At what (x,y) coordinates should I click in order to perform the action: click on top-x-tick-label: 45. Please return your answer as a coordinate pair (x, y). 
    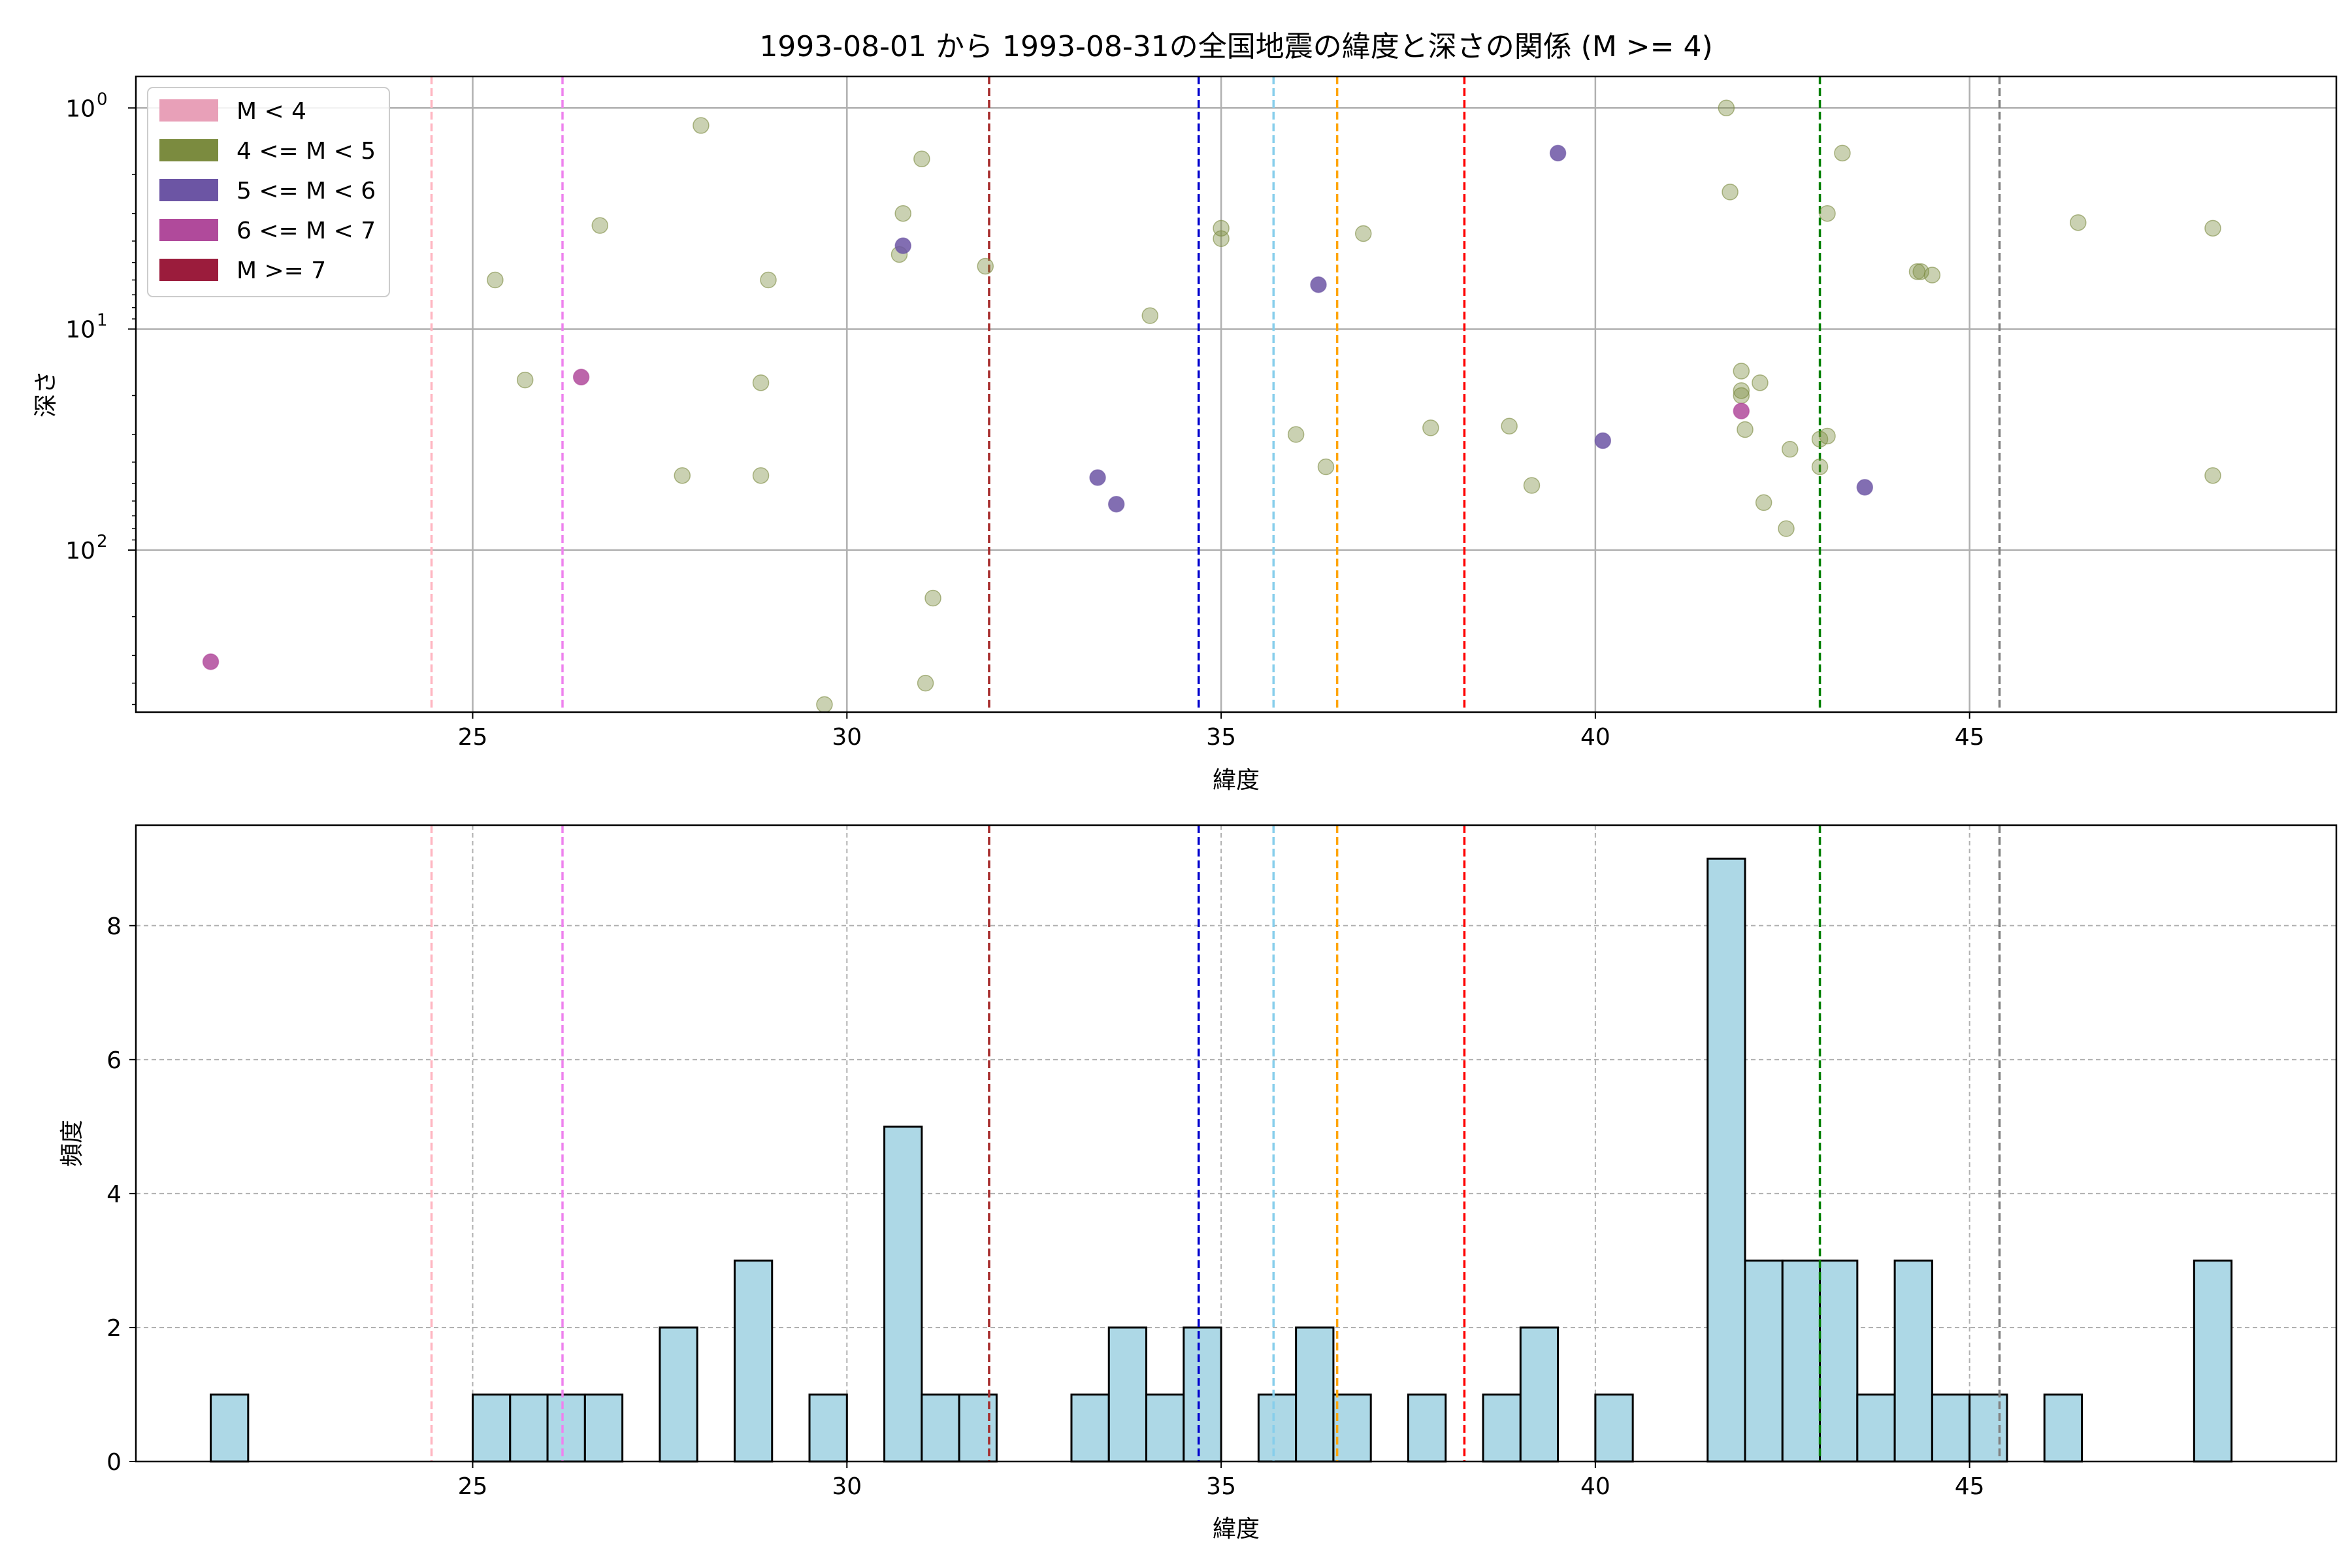
    Looking at the image, I should click on (1970, 737).